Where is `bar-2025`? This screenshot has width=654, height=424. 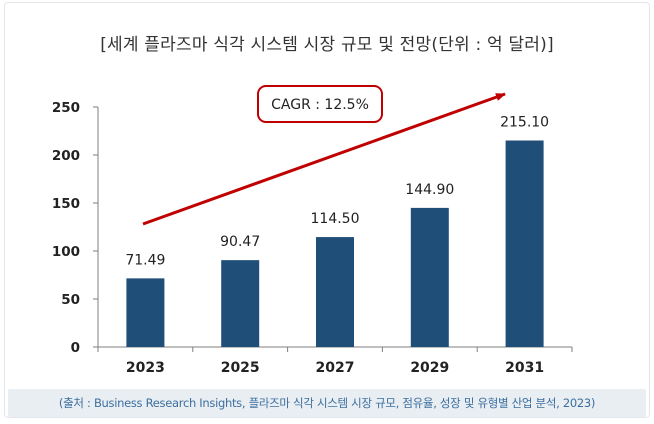 bar-2025 is located at coordinates (240, 303).